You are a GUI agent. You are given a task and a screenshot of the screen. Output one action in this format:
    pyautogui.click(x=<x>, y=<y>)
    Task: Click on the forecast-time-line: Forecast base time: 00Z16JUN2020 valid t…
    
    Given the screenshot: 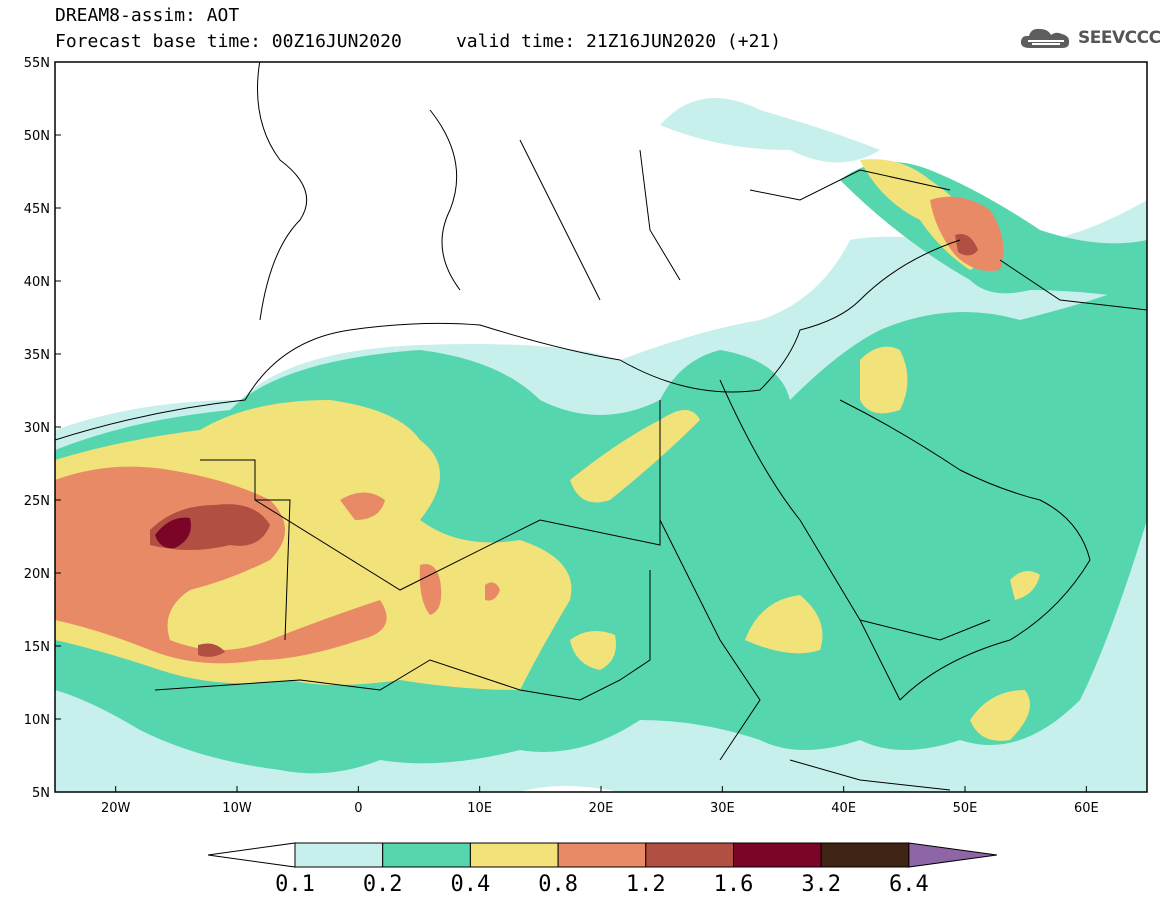 What is the action you would take?
    pyautogui.click(x=418, y=41)
    